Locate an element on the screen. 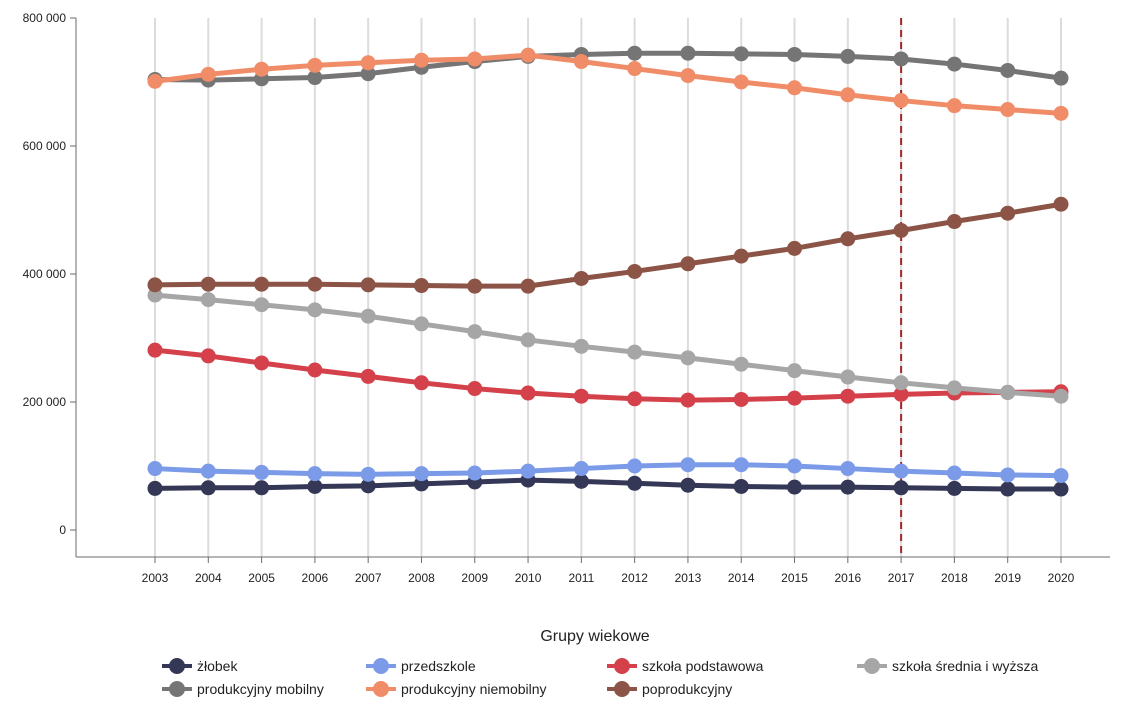 This screenshot has height=704, width=1131. x-tick-label: 2011 is located at coordinates (581, 578).